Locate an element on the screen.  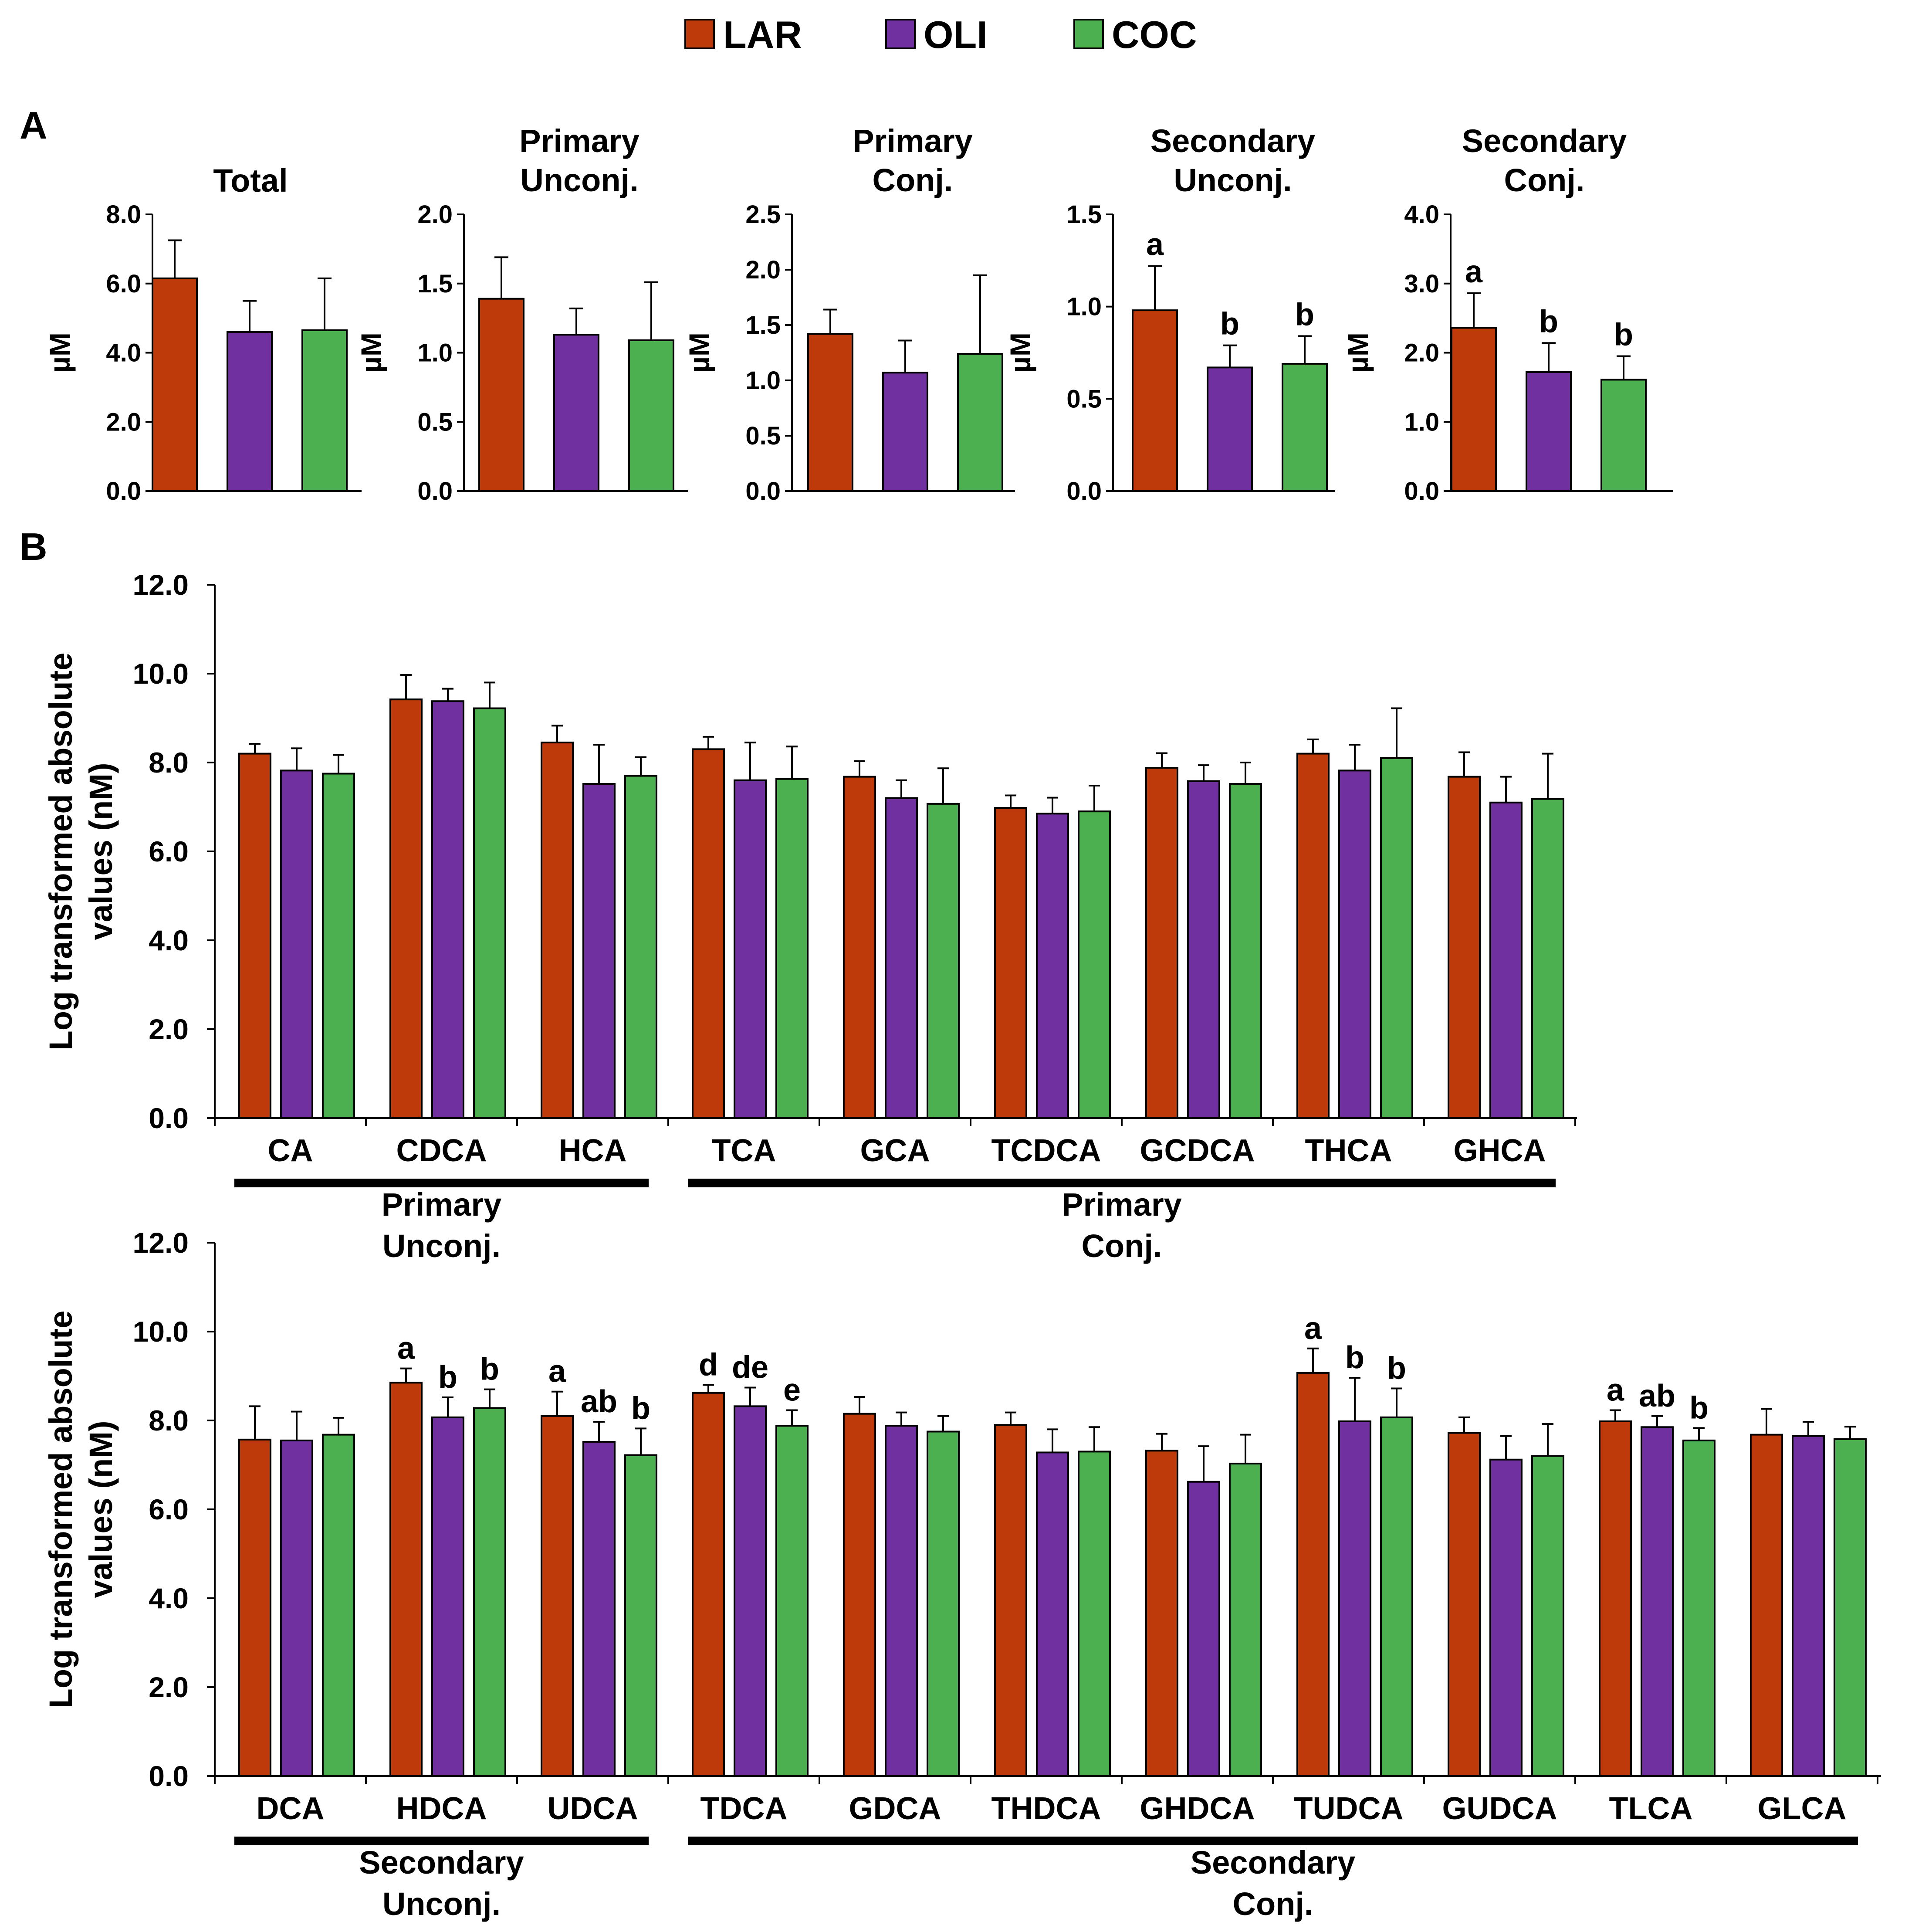
significance-letter: e is located at coordinates (792, 1391).